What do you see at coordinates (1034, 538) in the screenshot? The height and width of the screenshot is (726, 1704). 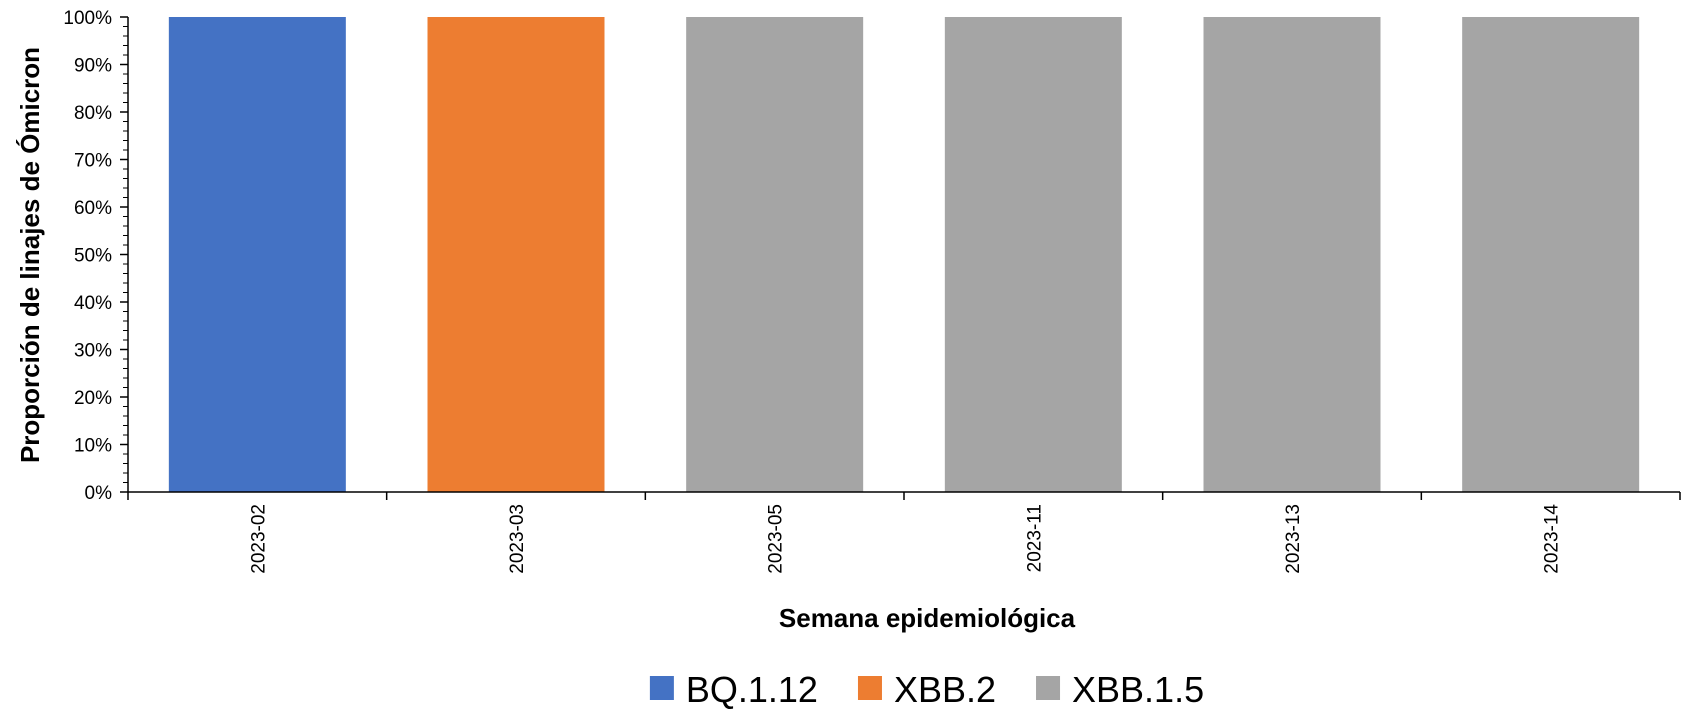 I see `x-tick-label: 2023-11` at bounding box center [1034, 538].